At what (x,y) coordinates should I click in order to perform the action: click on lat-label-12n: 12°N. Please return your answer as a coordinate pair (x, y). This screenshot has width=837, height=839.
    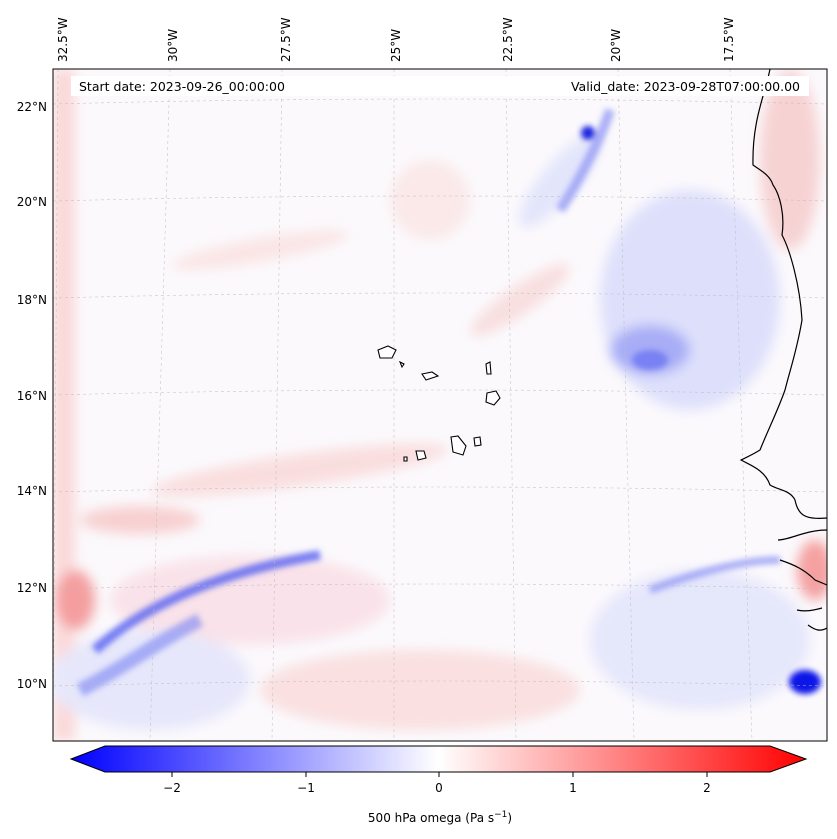
    Looking at the image, I should click on (32, 588).